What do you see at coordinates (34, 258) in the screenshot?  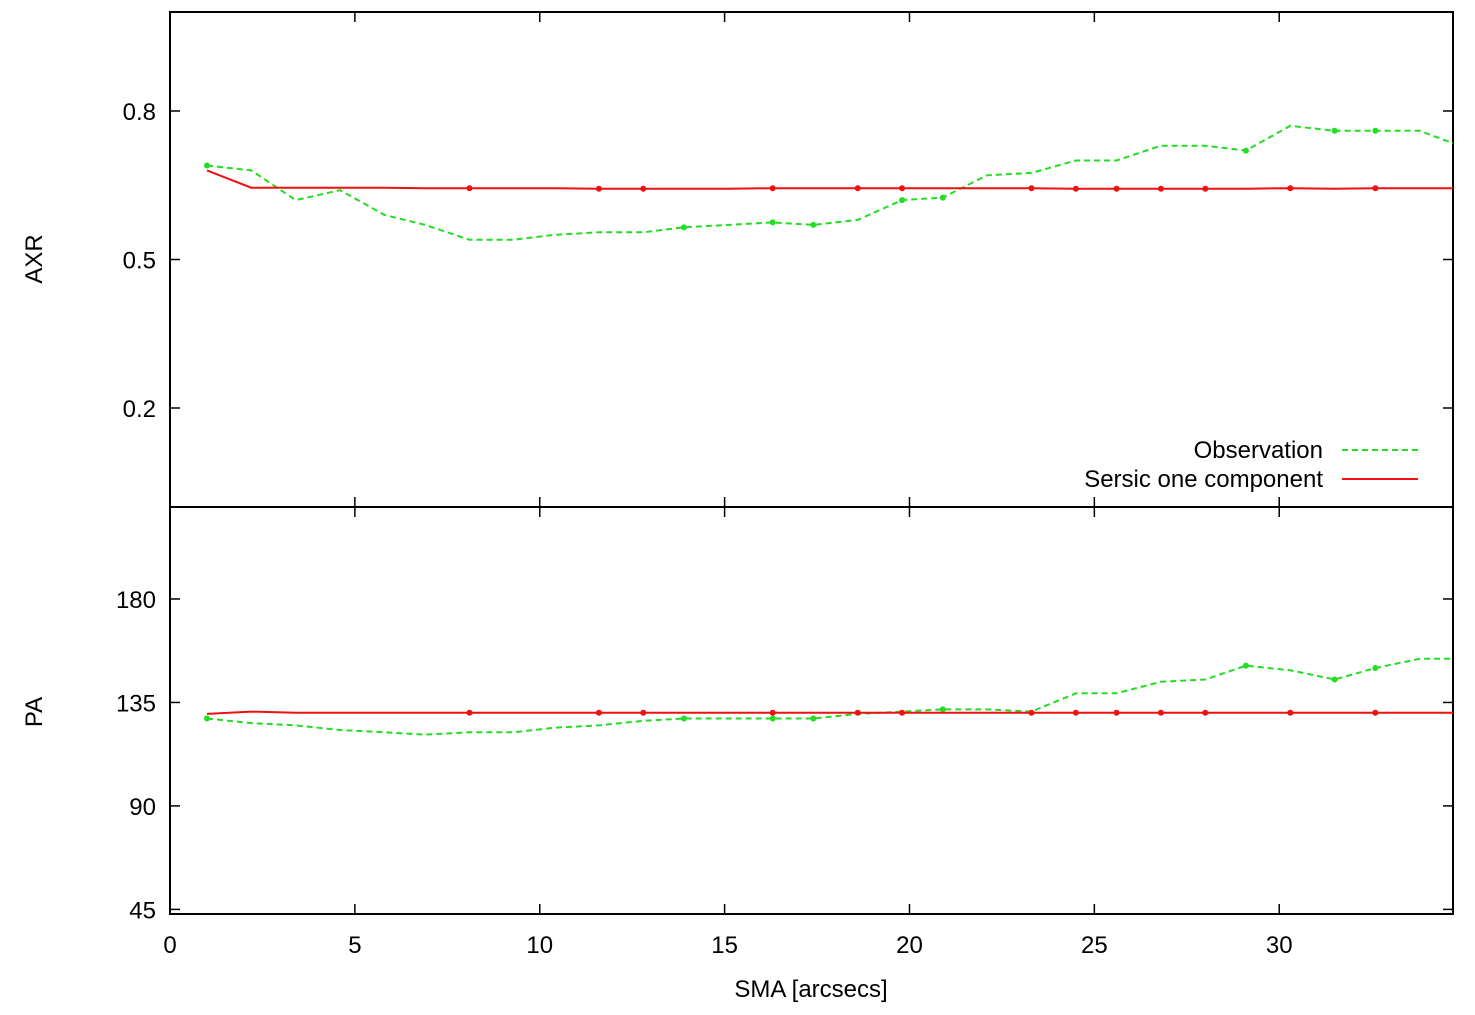 I see `top-y-axis-title: AXR` at bounding box center [34, 258].